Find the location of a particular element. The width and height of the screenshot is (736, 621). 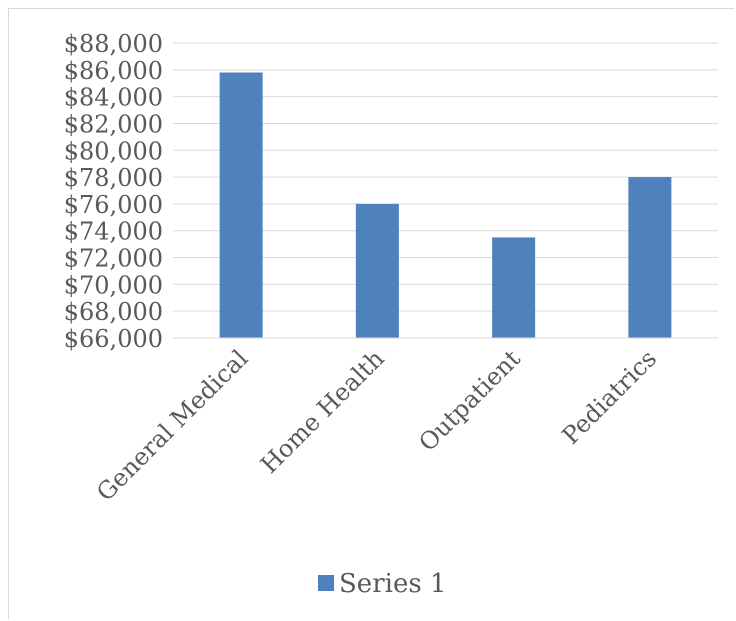

y-tick-label: $72,000 is located at coordinates (113, 259).